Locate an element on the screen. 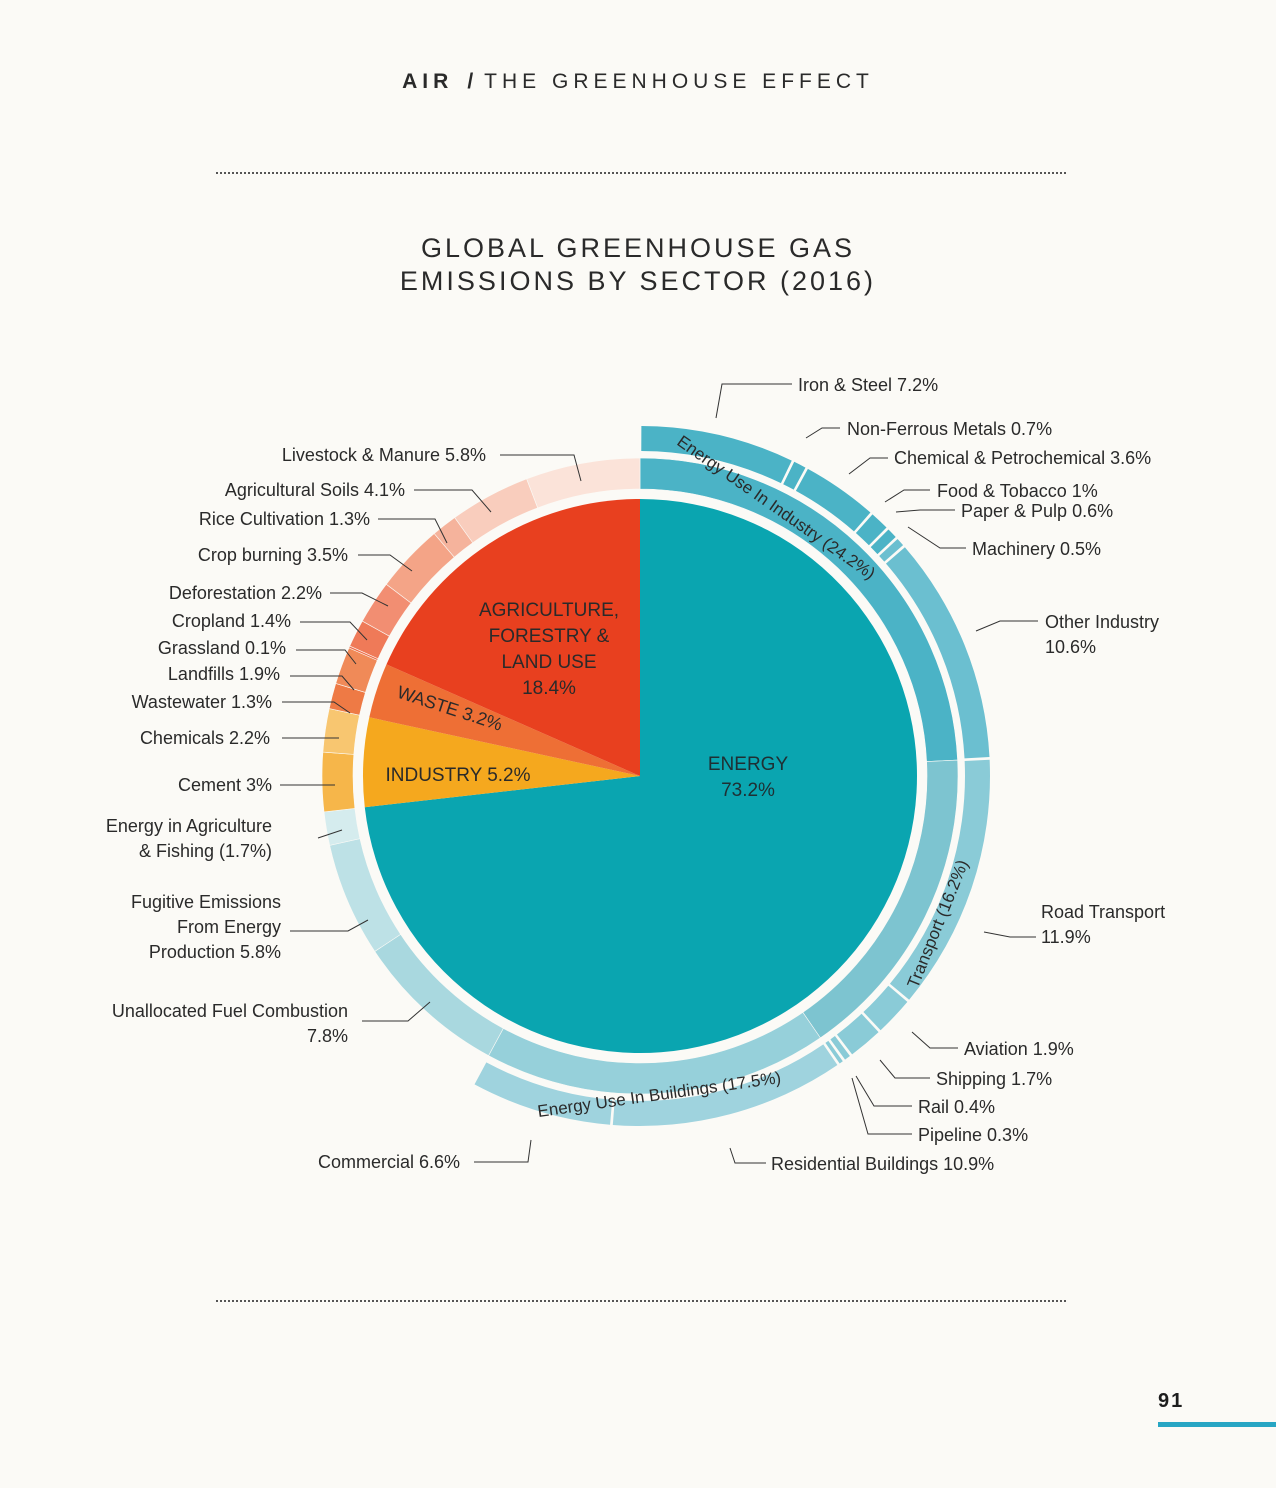  label-pipeline-line: Pipeline 0.3% is located at coordinates (973, 1135).